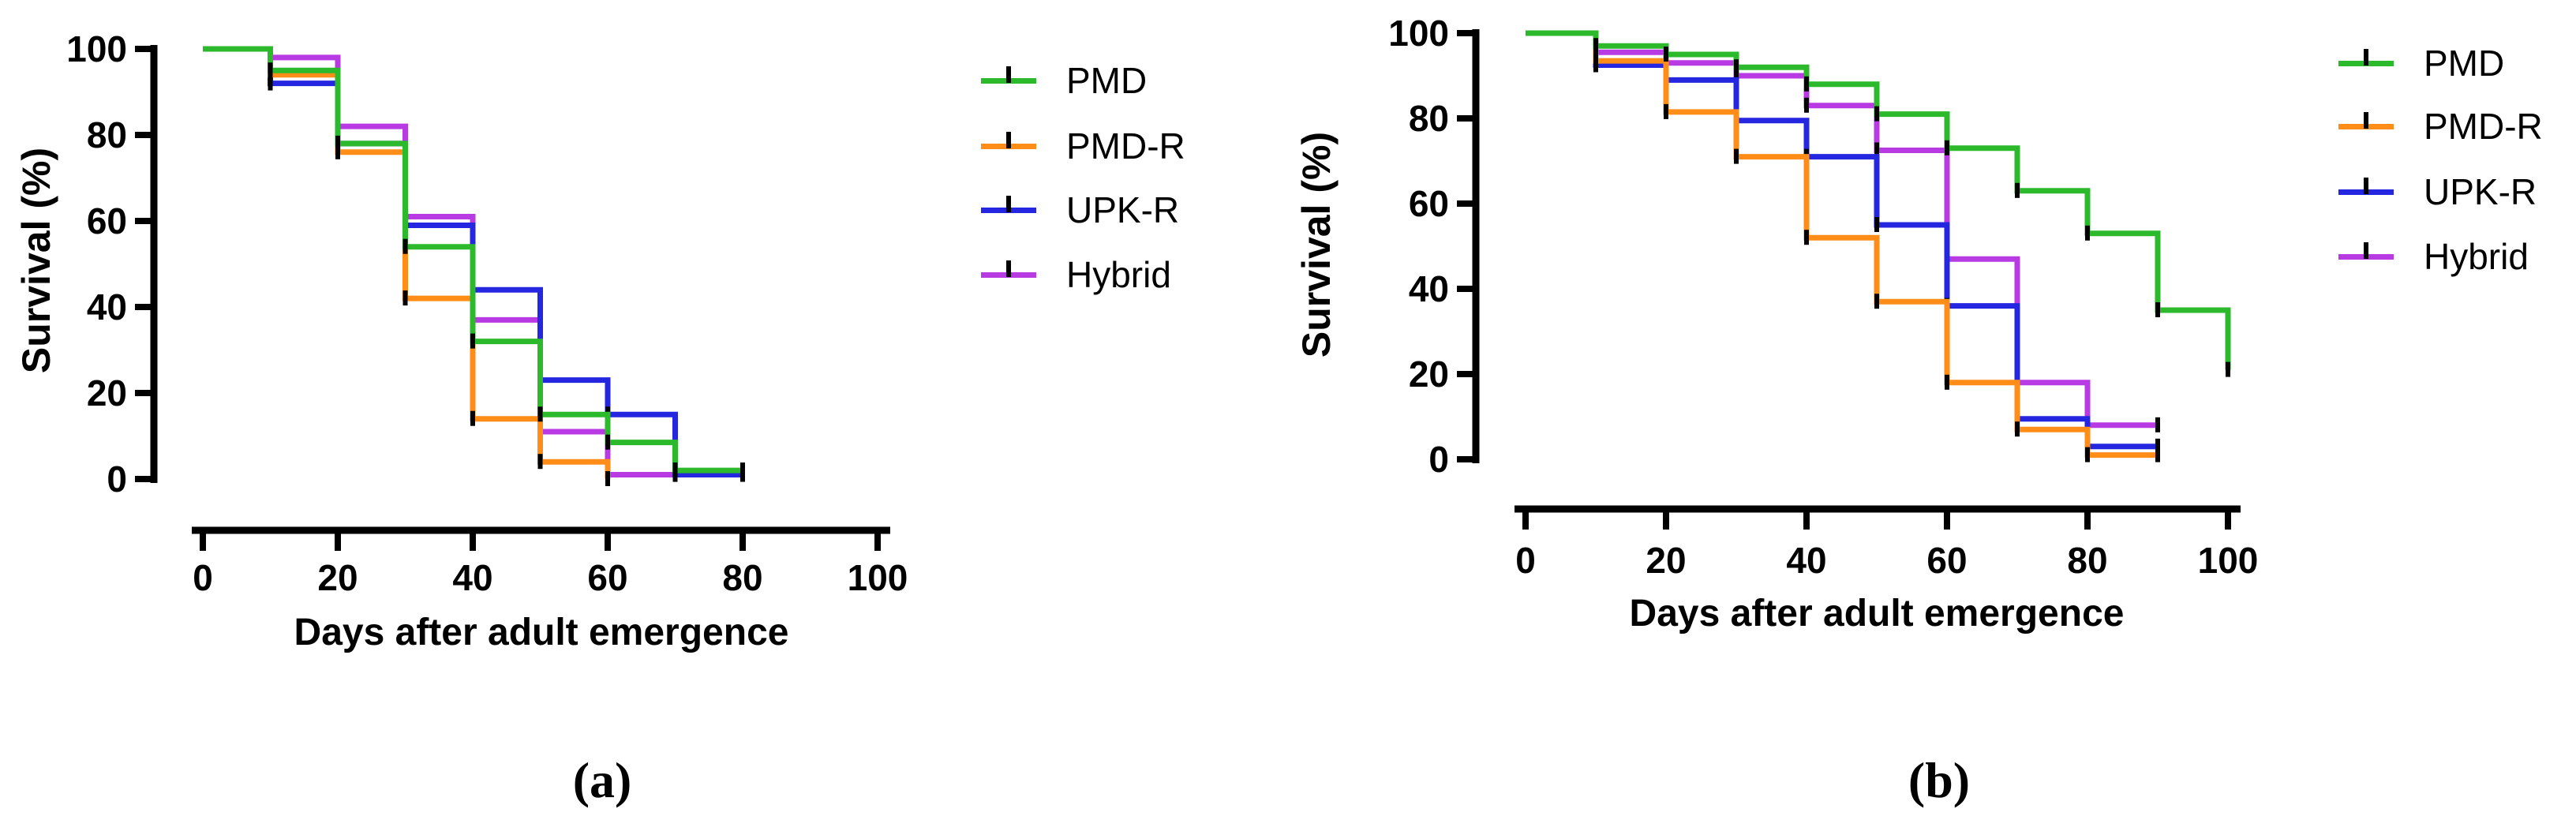 This screenshot has width=2576, height=831. What do you see at coordinates (1842, 230) in the screenshot?
I see `curve-hybrid-b` at bounding box center [1842, 230].